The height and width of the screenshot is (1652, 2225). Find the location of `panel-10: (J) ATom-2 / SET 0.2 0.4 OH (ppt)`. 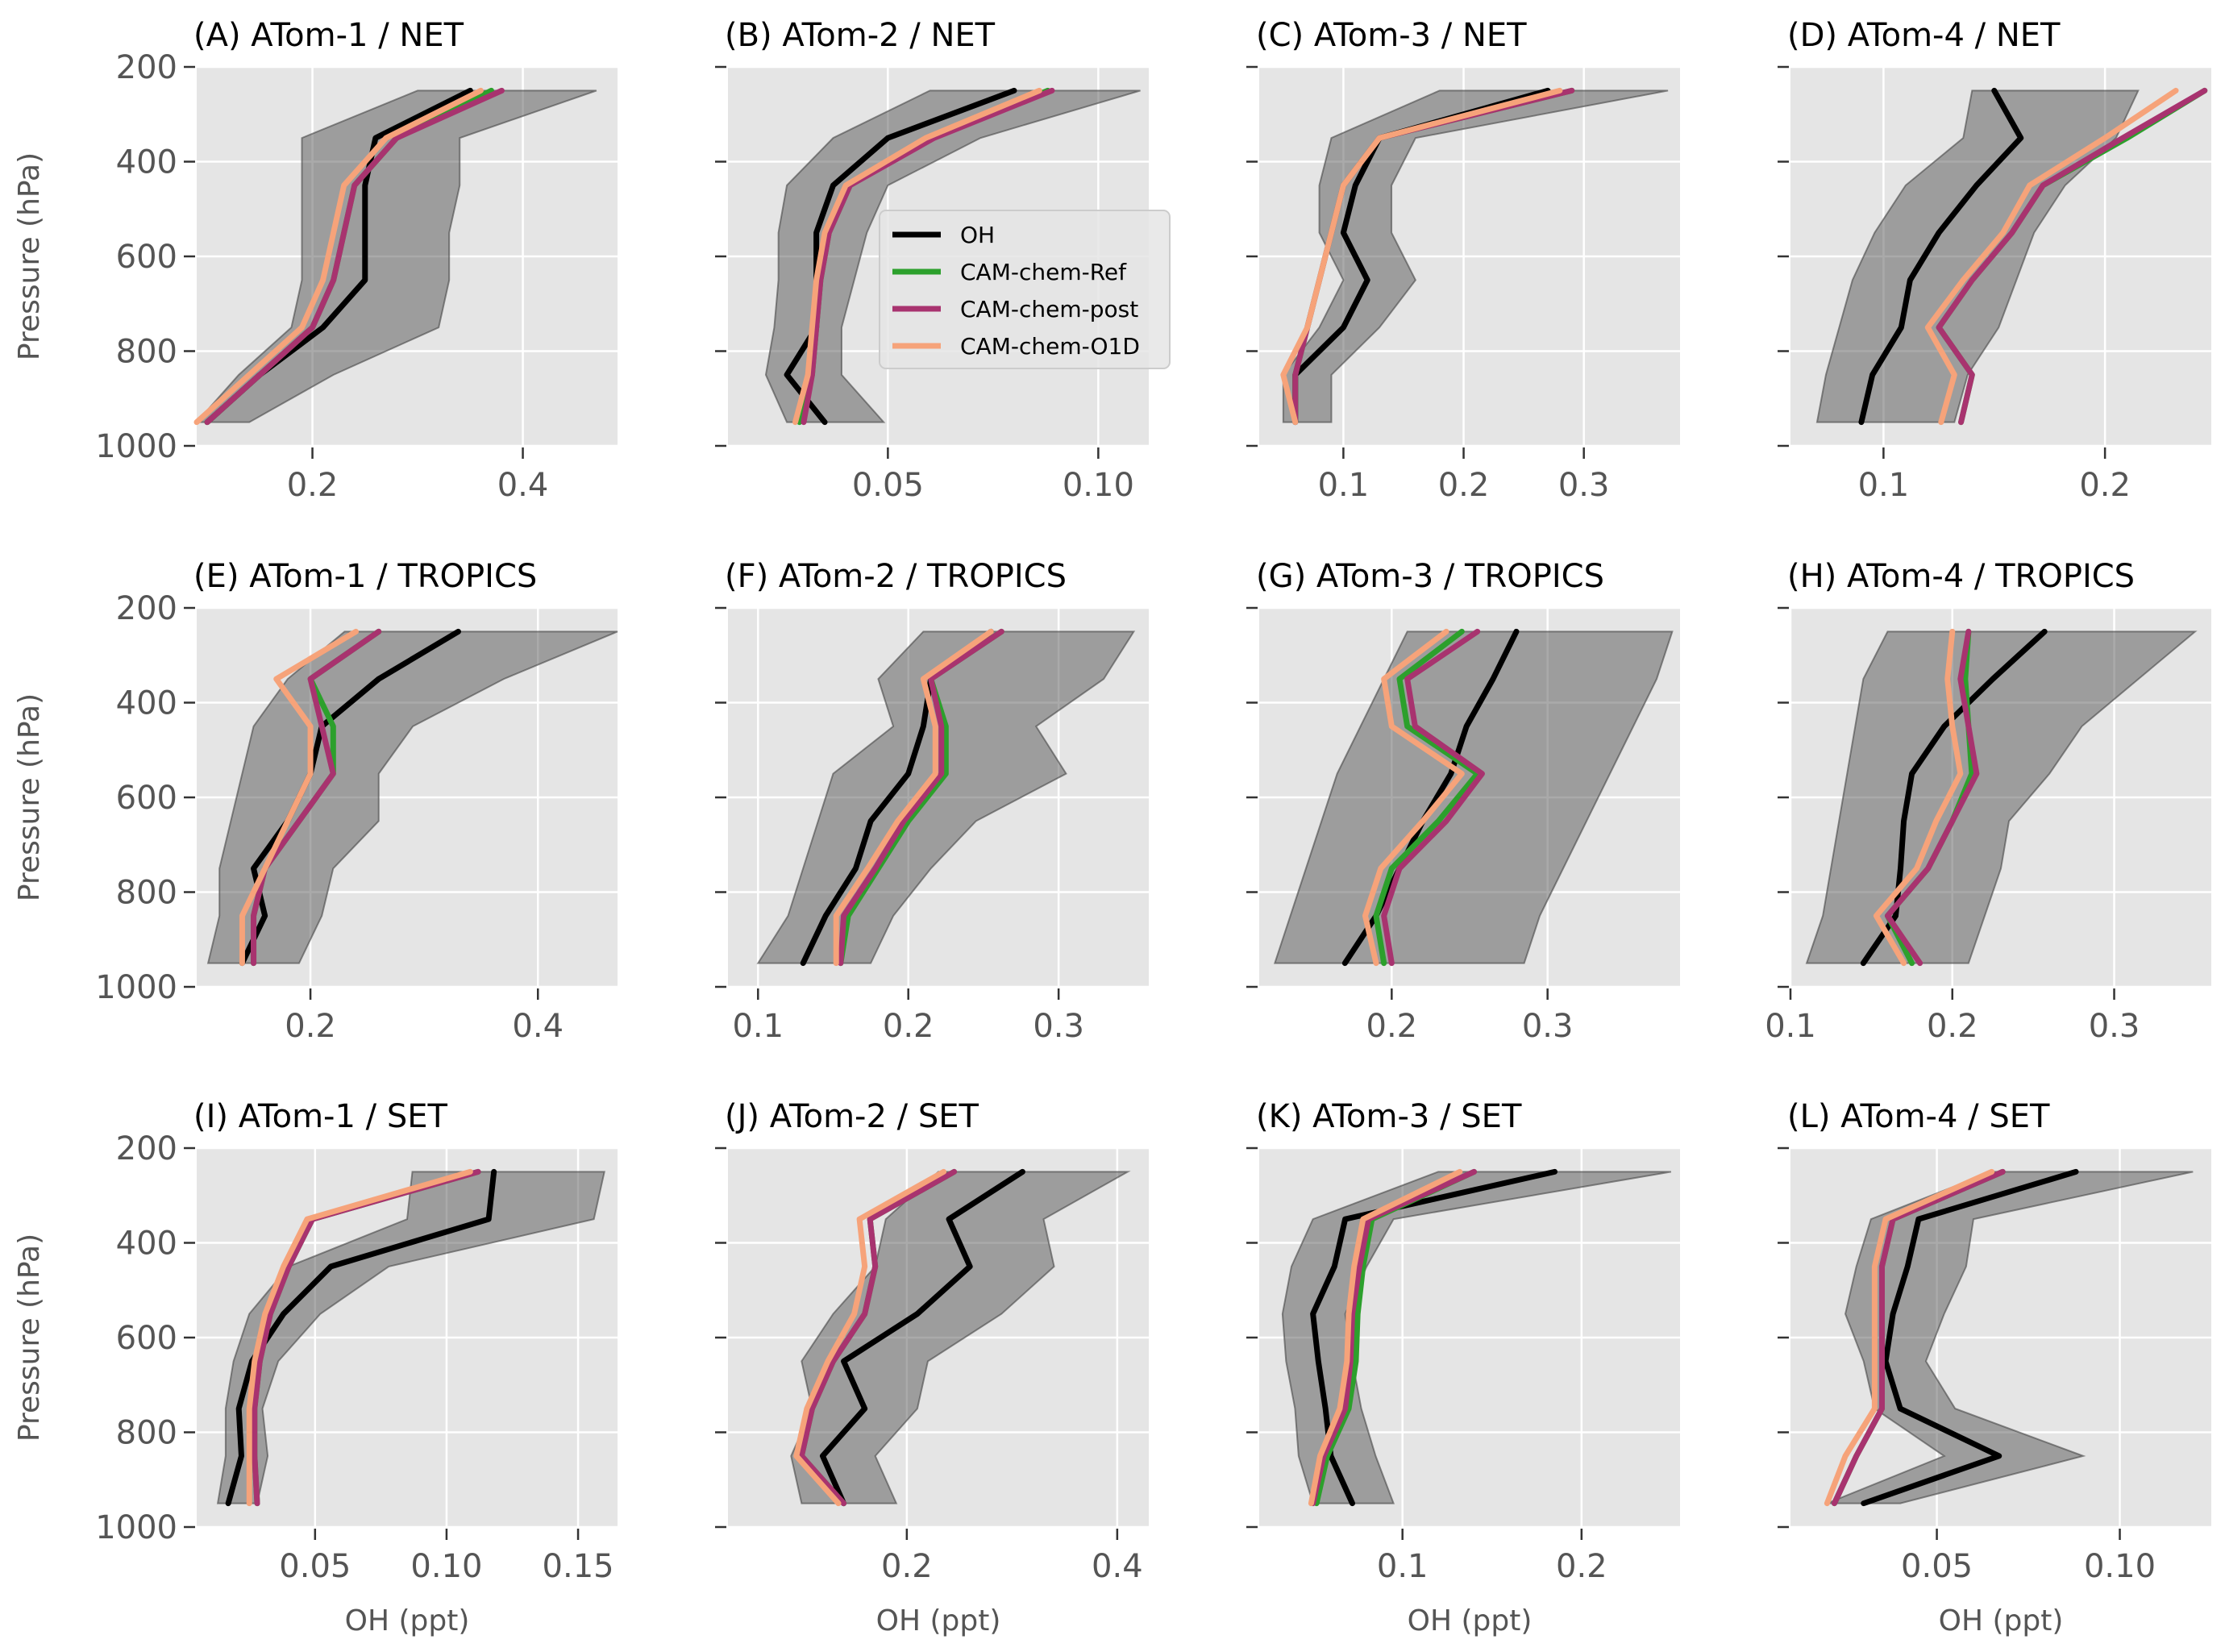

panel-10: (J) ATom-2 / SET 0.2 0.4 OH (ppt) is located at coordinates (932, 1367).